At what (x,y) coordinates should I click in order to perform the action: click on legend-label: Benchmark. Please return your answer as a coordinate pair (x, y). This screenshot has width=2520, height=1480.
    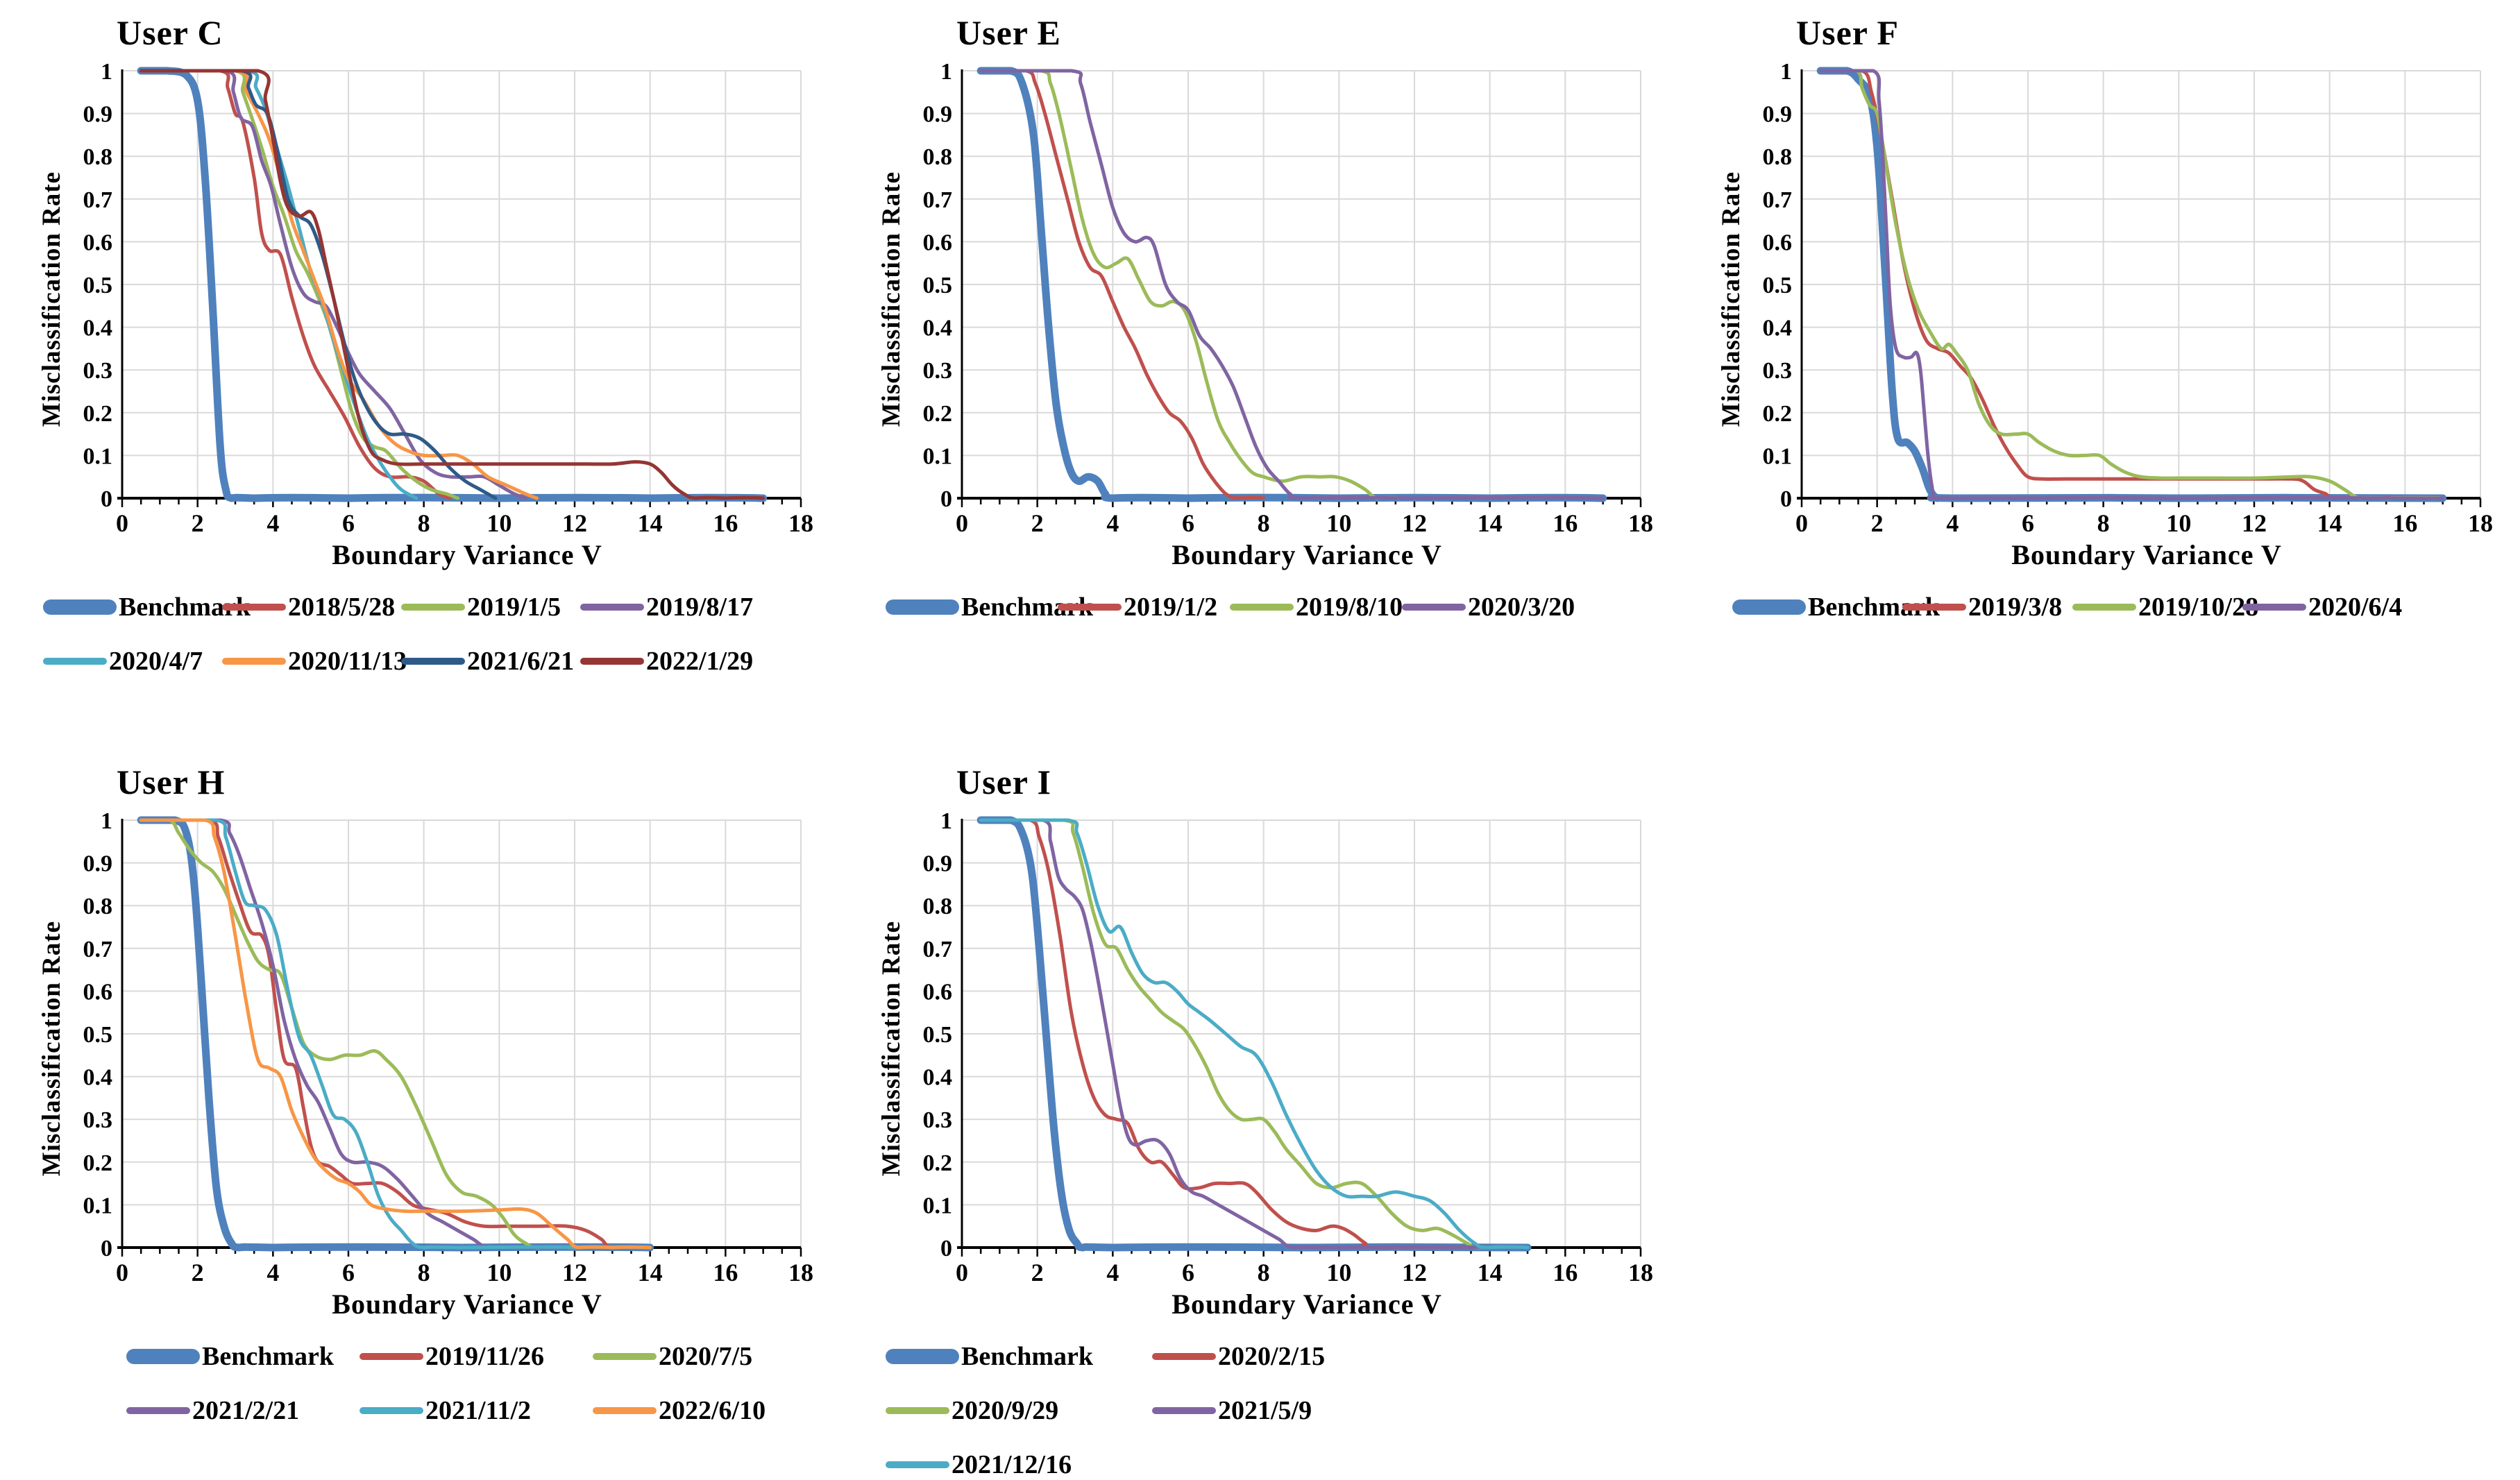
    Looking at the image, I should click on (1027, 1356).